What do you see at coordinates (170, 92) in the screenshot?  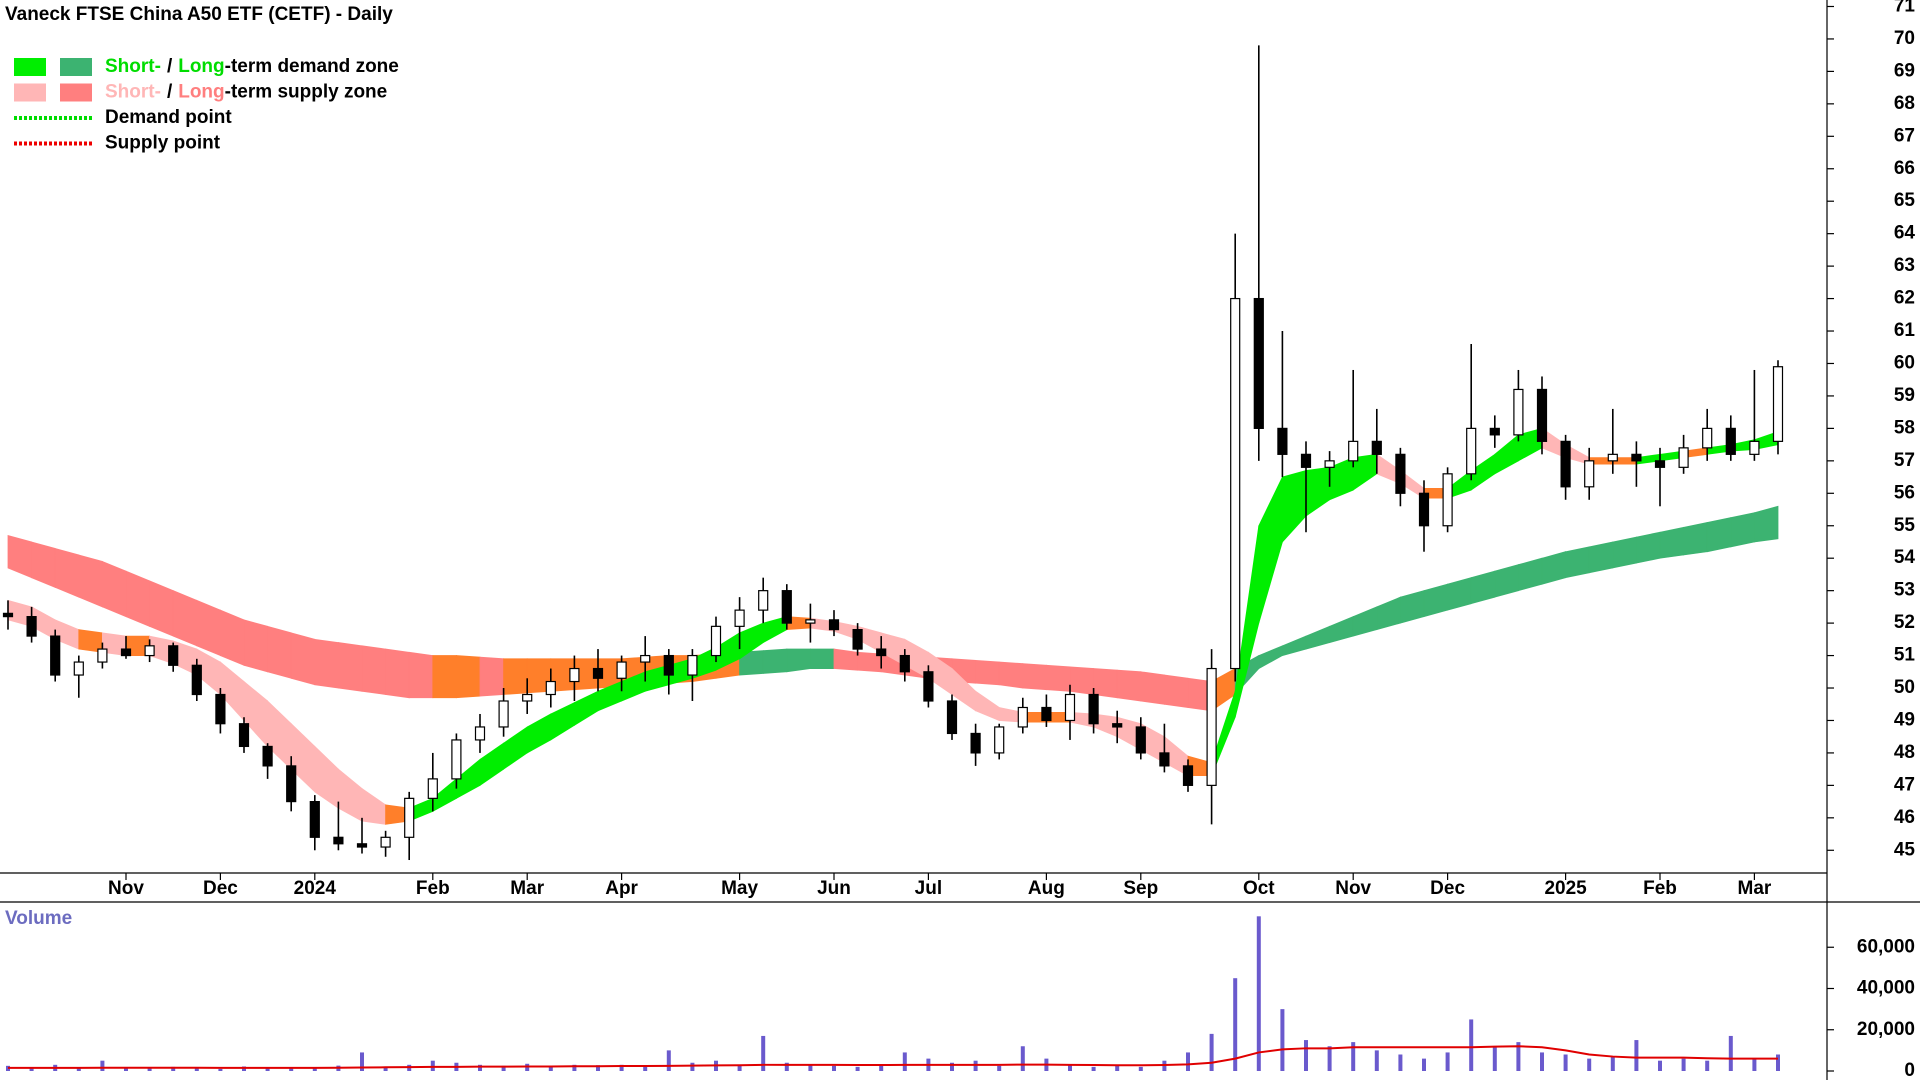 I see `legend-text-part: /` at bounding box center [170, 92].